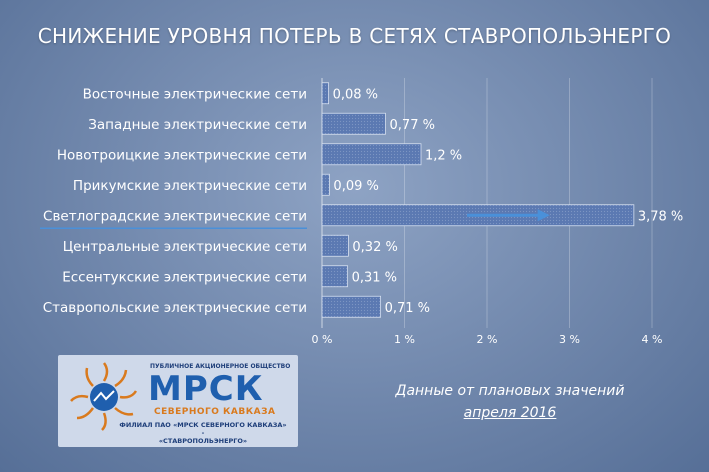 The height and width of the screenshot is (472, 709). Describe the element at coordinates (184, 277) in the screenshot. I see `category-label: Ессентукские электрические сети` at that location.